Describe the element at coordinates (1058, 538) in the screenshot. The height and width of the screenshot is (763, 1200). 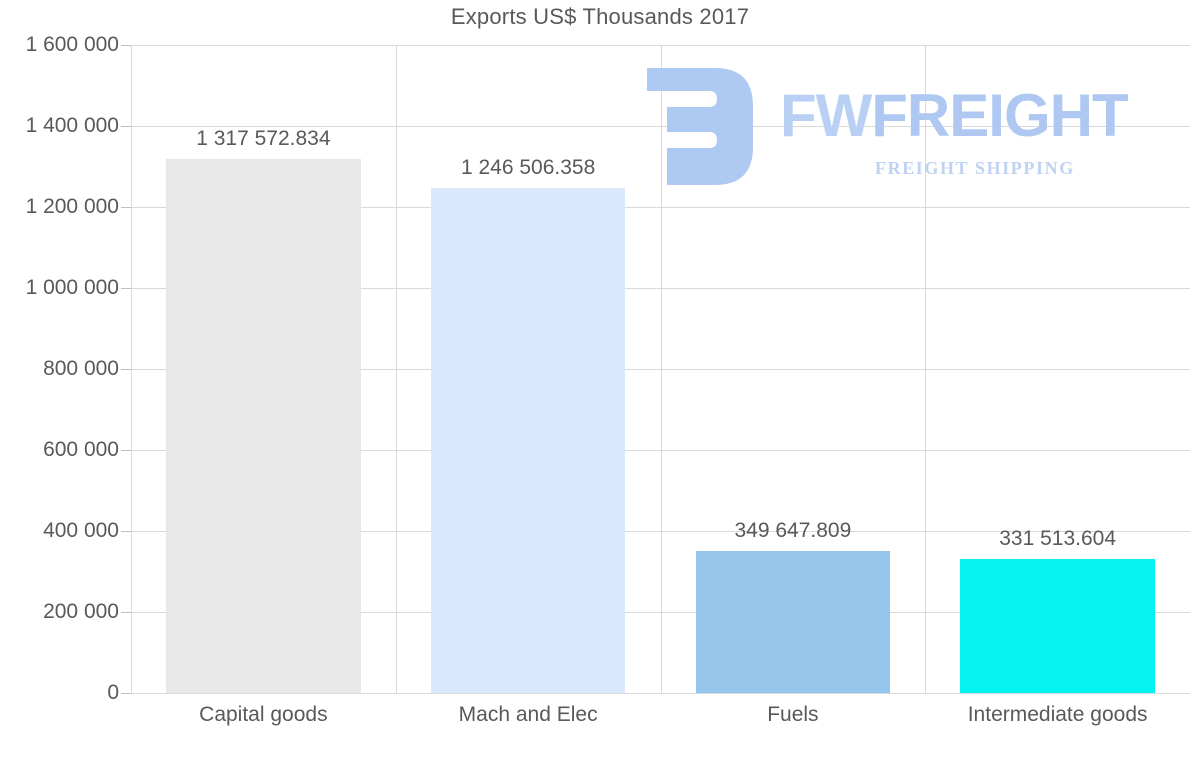
I see `bar-value-label: 331 513.604` at that location.